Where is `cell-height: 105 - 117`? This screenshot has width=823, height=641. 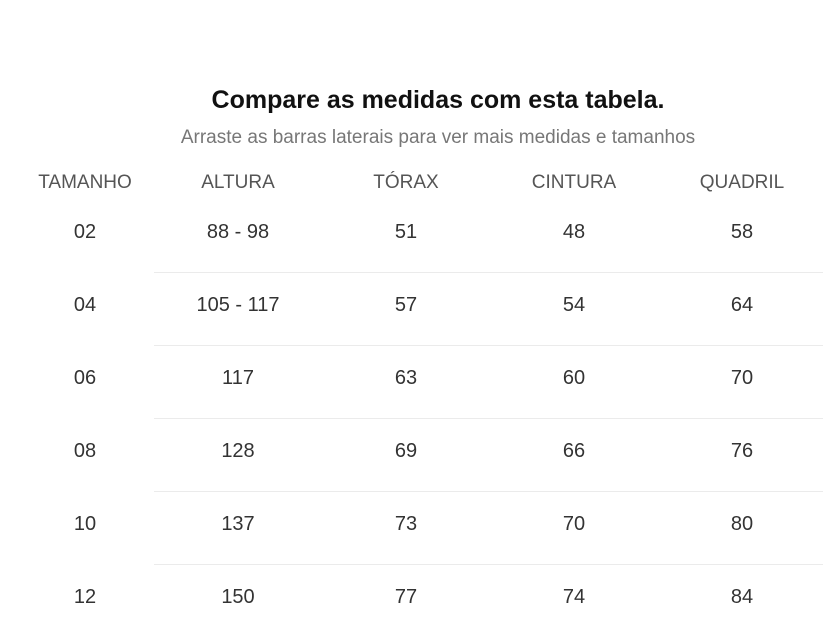
cell-height: 105 - 117 is located at coordinates (238, 305).